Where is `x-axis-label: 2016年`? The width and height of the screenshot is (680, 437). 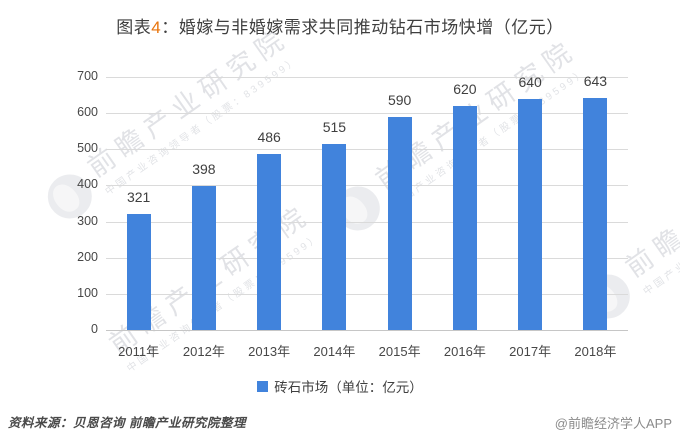 x-axis-label: 2016年 is located at coordinates (464, 351).